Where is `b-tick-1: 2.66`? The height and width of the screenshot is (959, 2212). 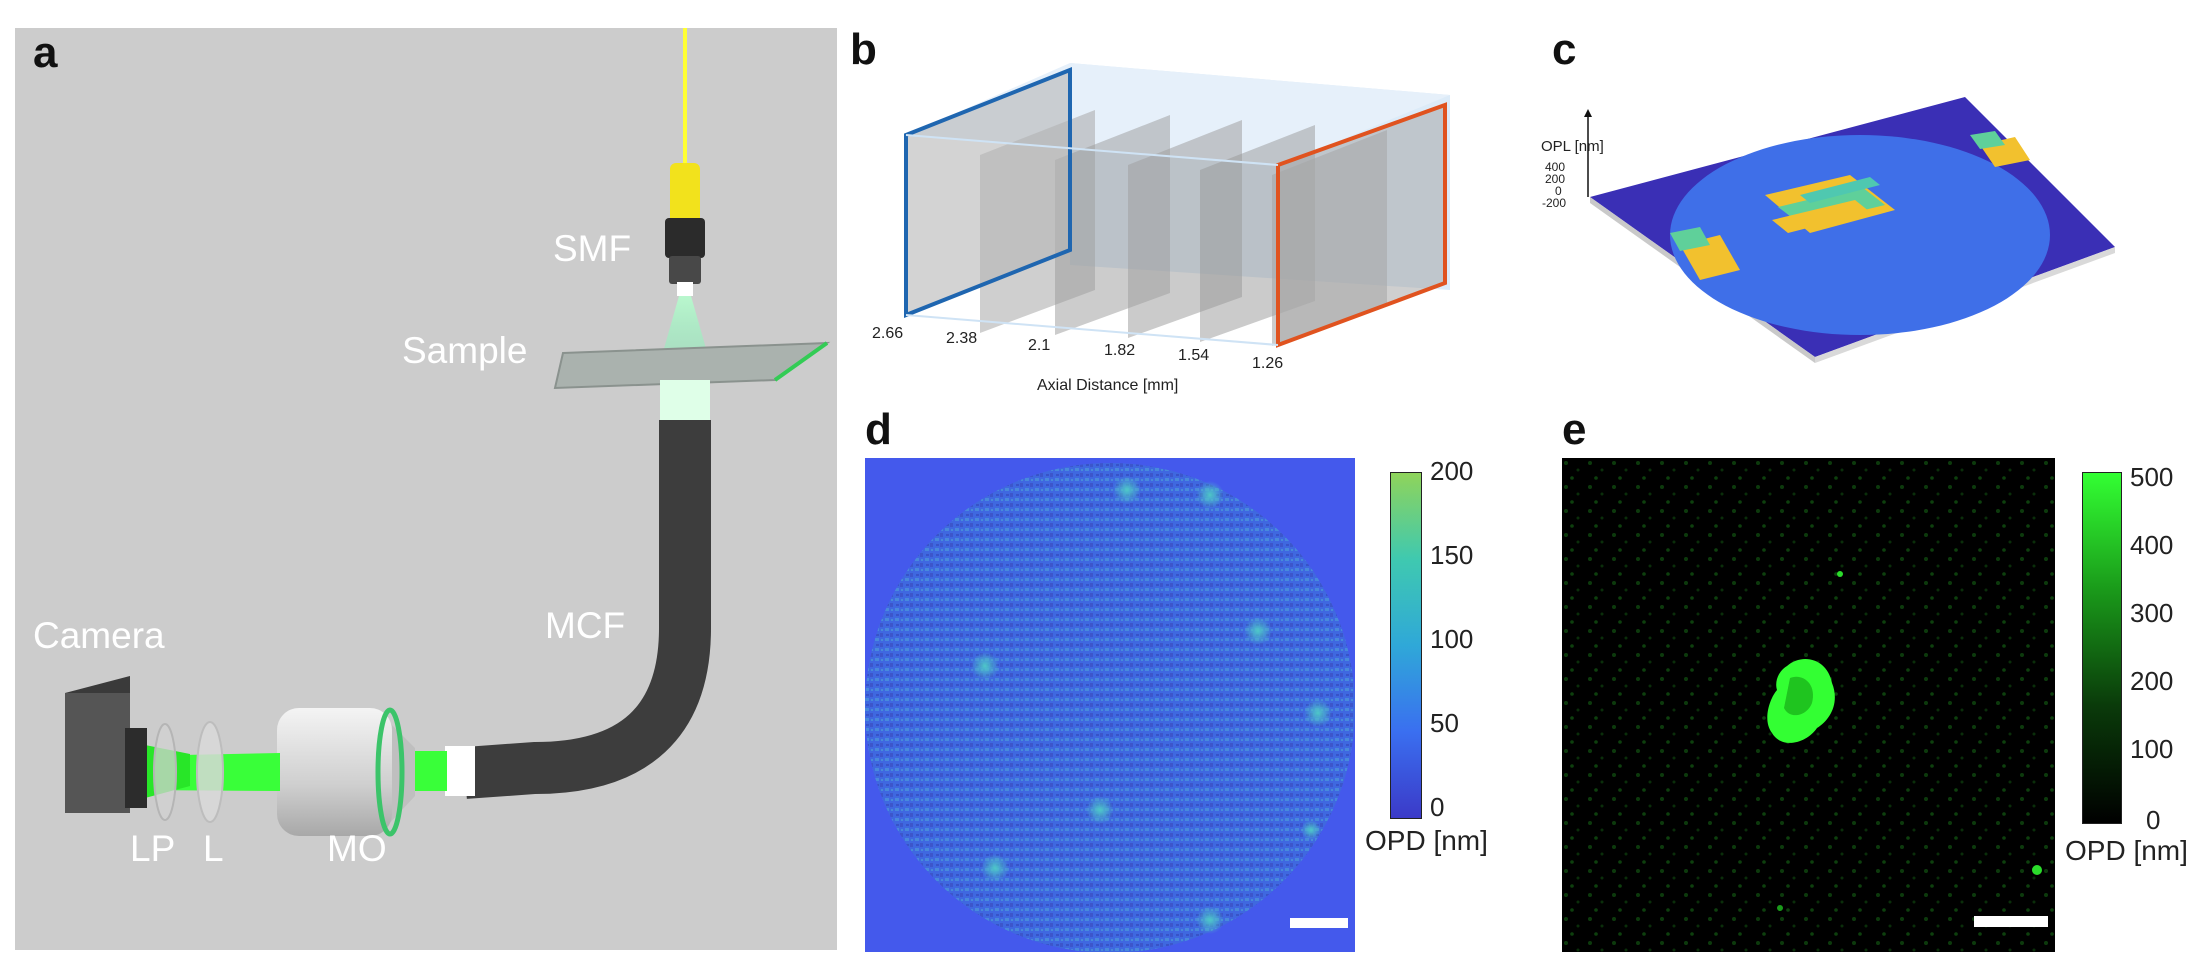 b-tick-1: 2.66 is located at coordinates (888, 333).